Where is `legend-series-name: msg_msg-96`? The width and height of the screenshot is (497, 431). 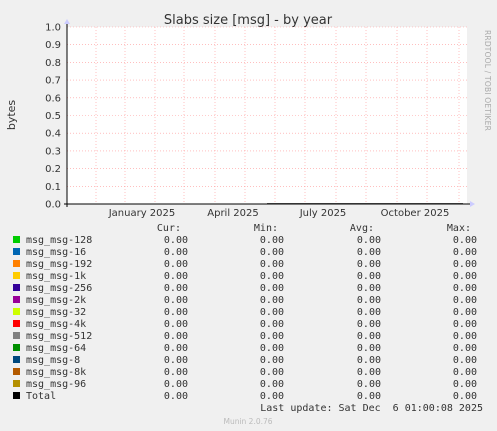 legend-series-name: msg_msg-96 is located at coordinates (56, 384).